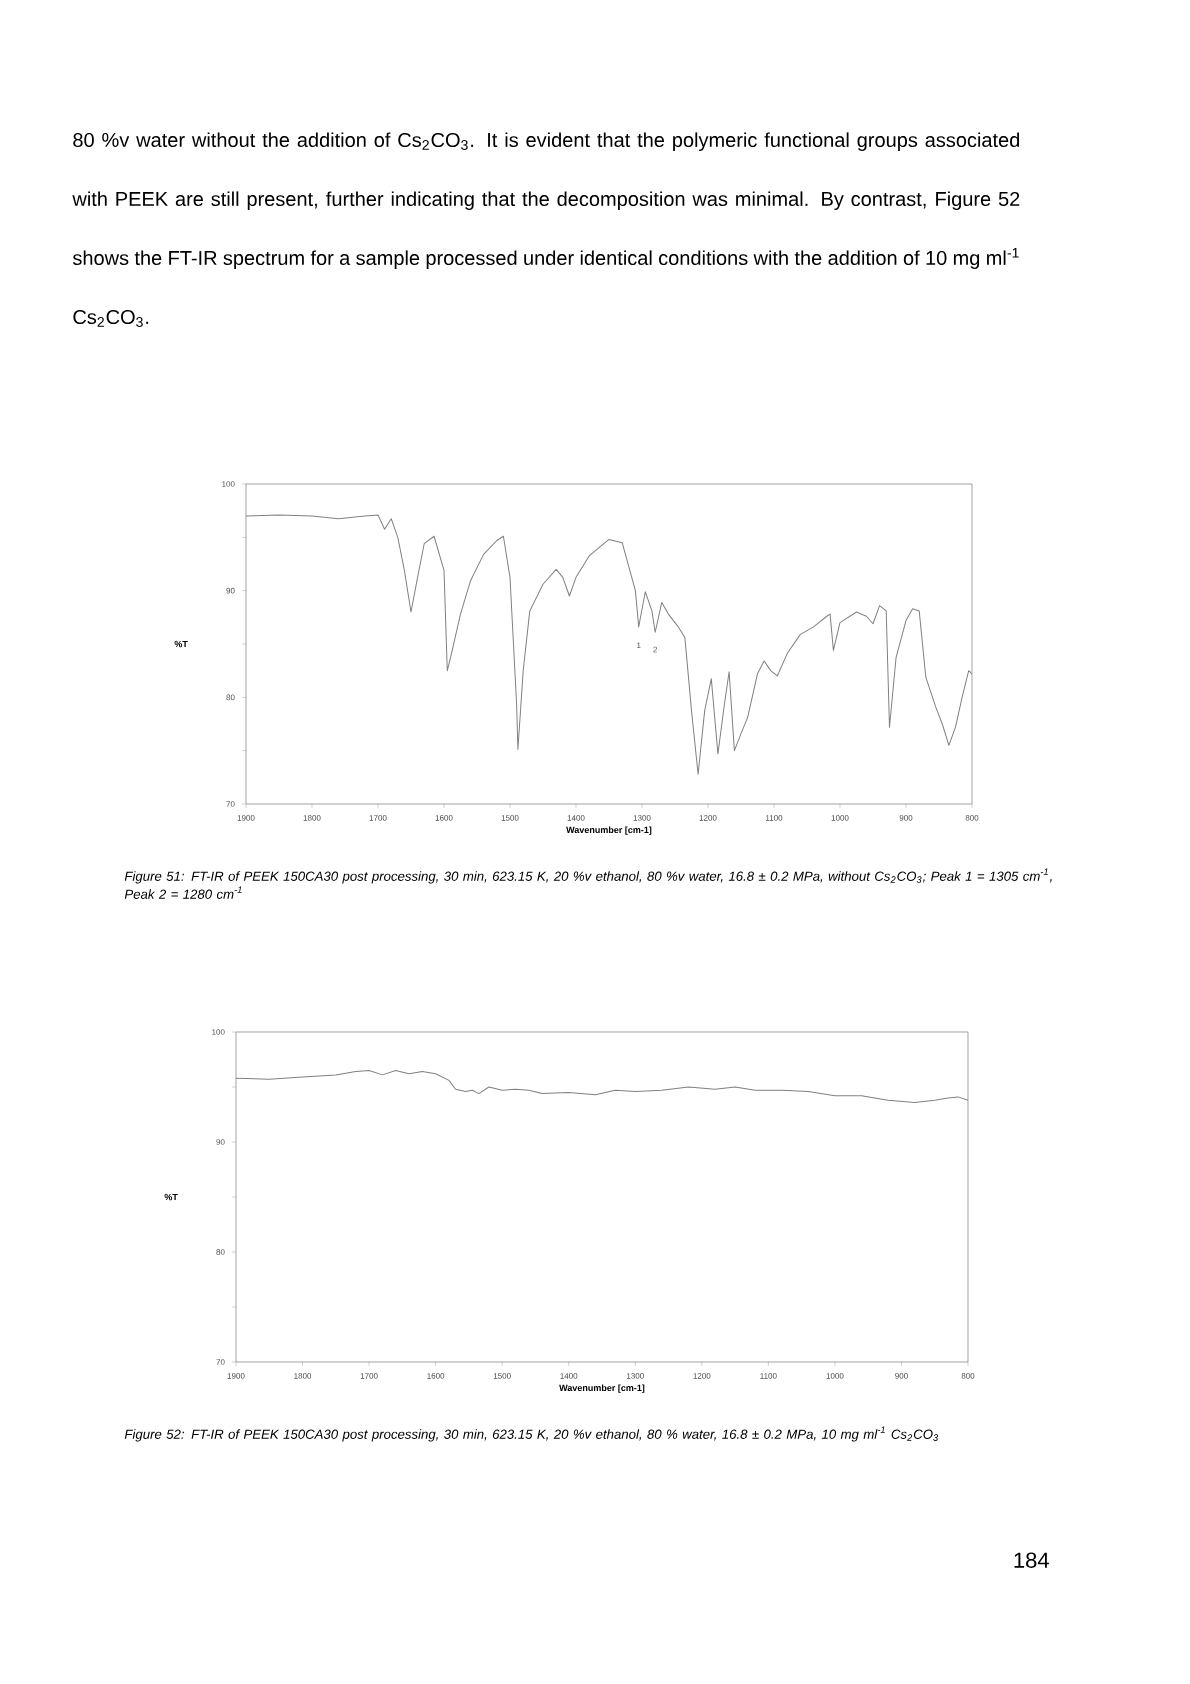 The width and height of the screenshot is (1190, 1684). What do you see at coordinates (1031, 1560) in the screenshot?
I see `text: 184` at bounding box center [1031, 1560].